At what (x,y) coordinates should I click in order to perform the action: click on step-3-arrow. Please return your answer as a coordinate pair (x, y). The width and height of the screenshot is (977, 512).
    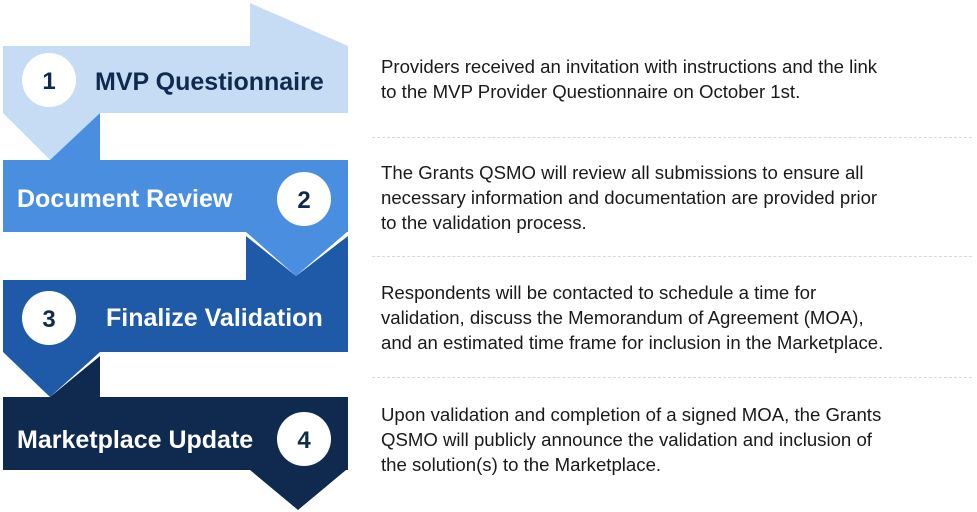
    Looking at the image, I should click on (175, 316).